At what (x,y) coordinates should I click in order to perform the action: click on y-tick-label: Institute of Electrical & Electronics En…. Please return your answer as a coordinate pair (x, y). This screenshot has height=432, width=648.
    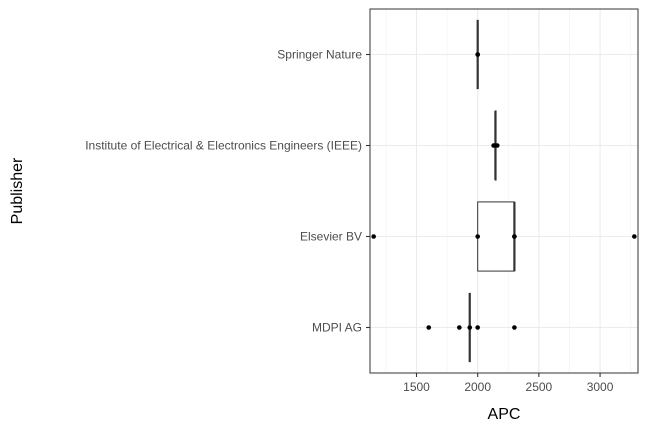
    Looking at the image, I should click on (223, 146).